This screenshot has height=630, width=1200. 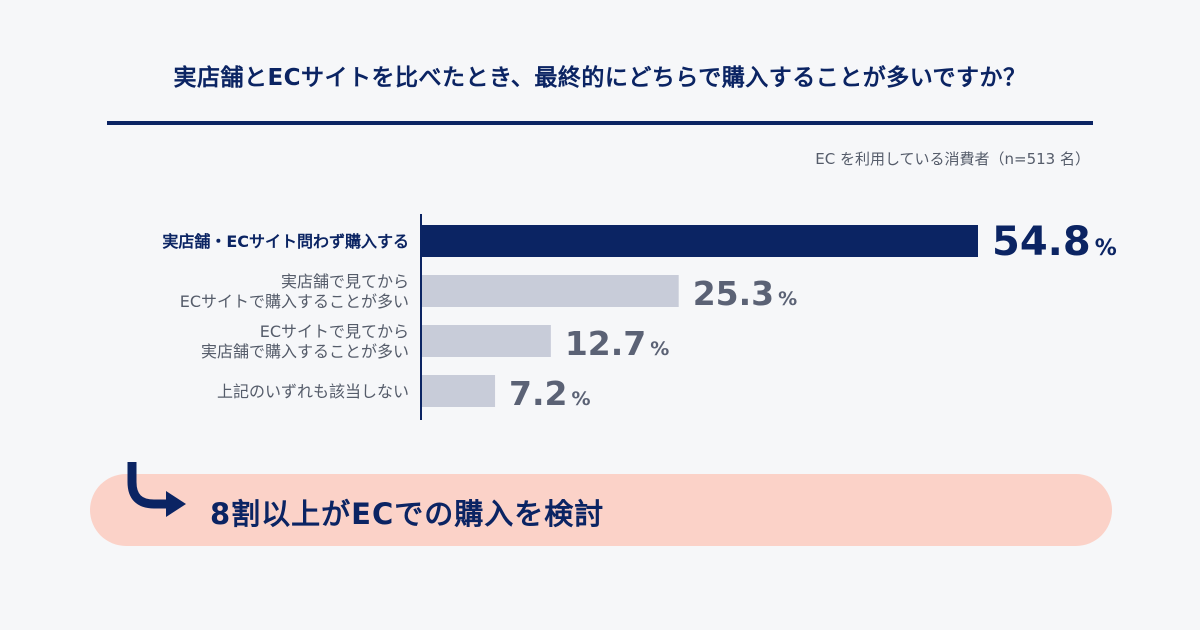 I want to click on callout-banner, so click(x=601, y=510).